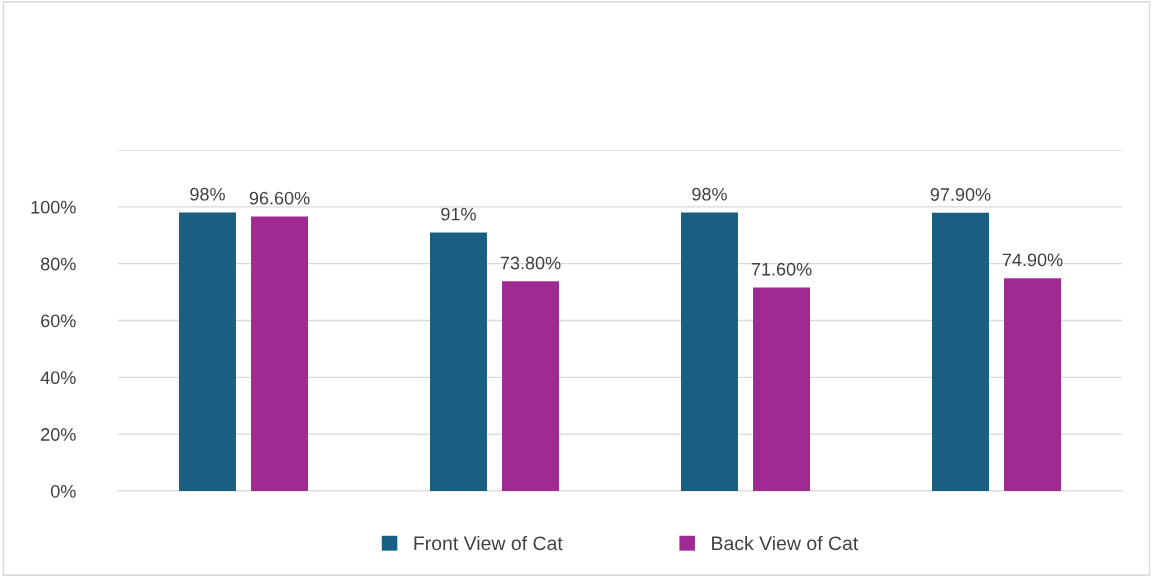  What do you see at coordinates (63, 491) in the screenshot?
I see `y-tick-label: 0%` at bounding box center [63, 491].